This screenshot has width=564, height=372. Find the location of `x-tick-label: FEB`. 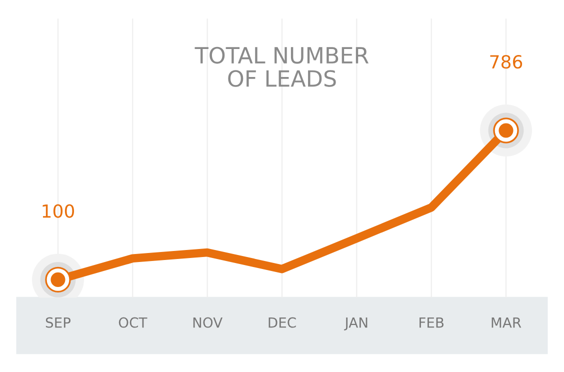

x-tick-label: FEB is located at coordinates (432, 322).